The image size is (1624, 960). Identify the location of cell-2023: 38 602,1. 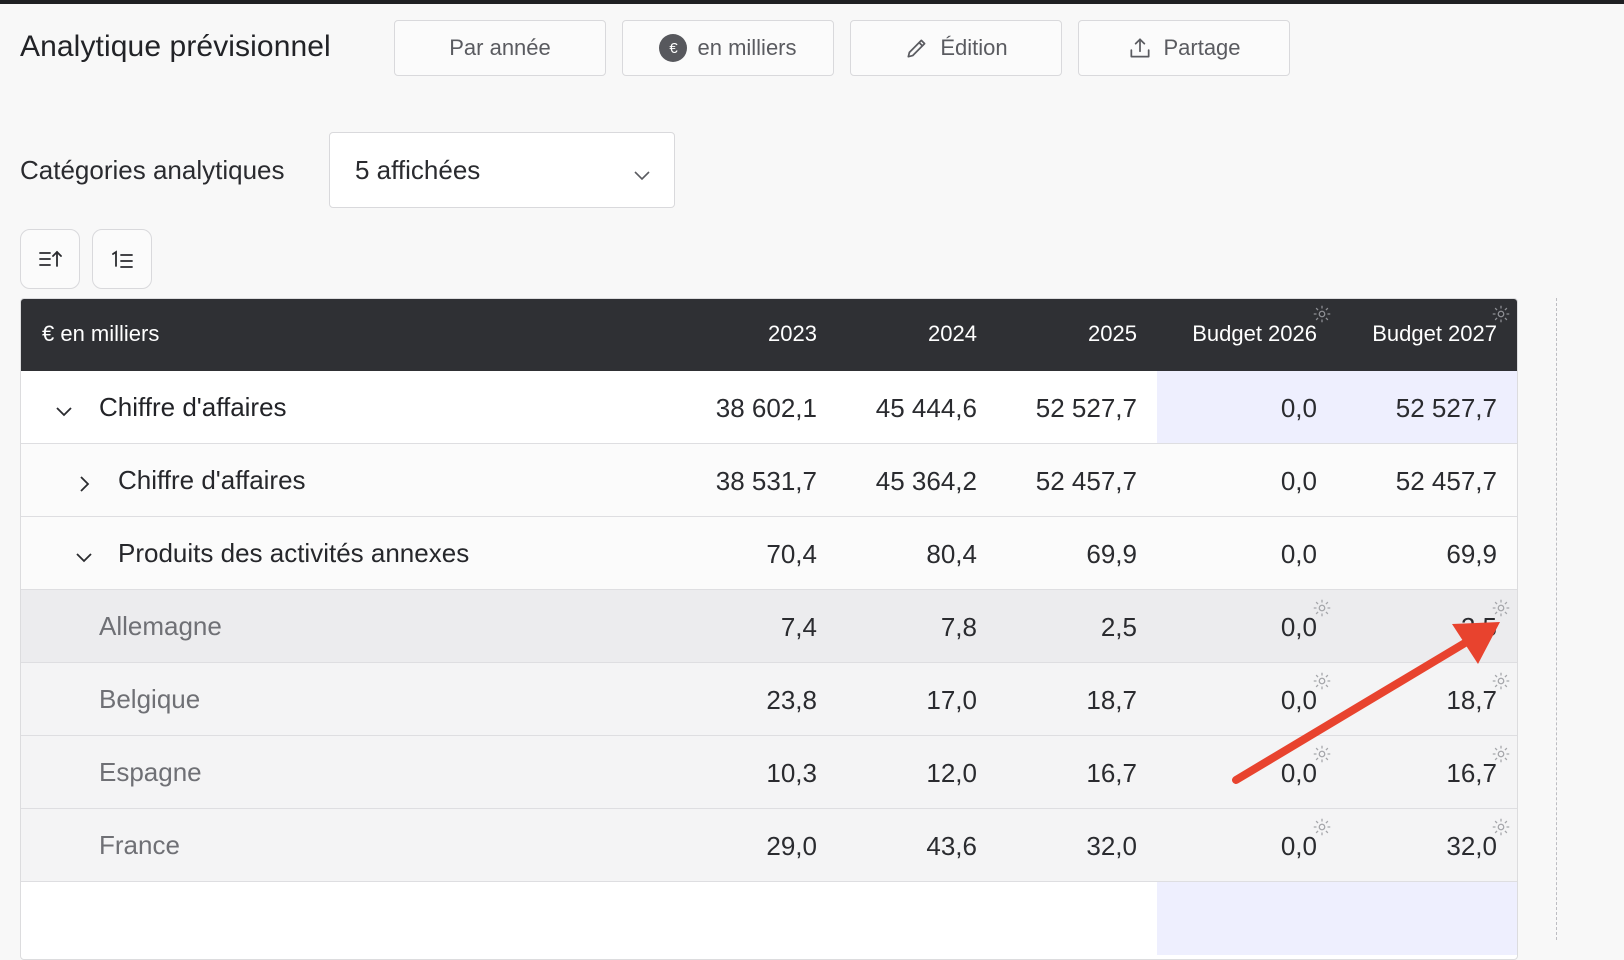
(766, 408).